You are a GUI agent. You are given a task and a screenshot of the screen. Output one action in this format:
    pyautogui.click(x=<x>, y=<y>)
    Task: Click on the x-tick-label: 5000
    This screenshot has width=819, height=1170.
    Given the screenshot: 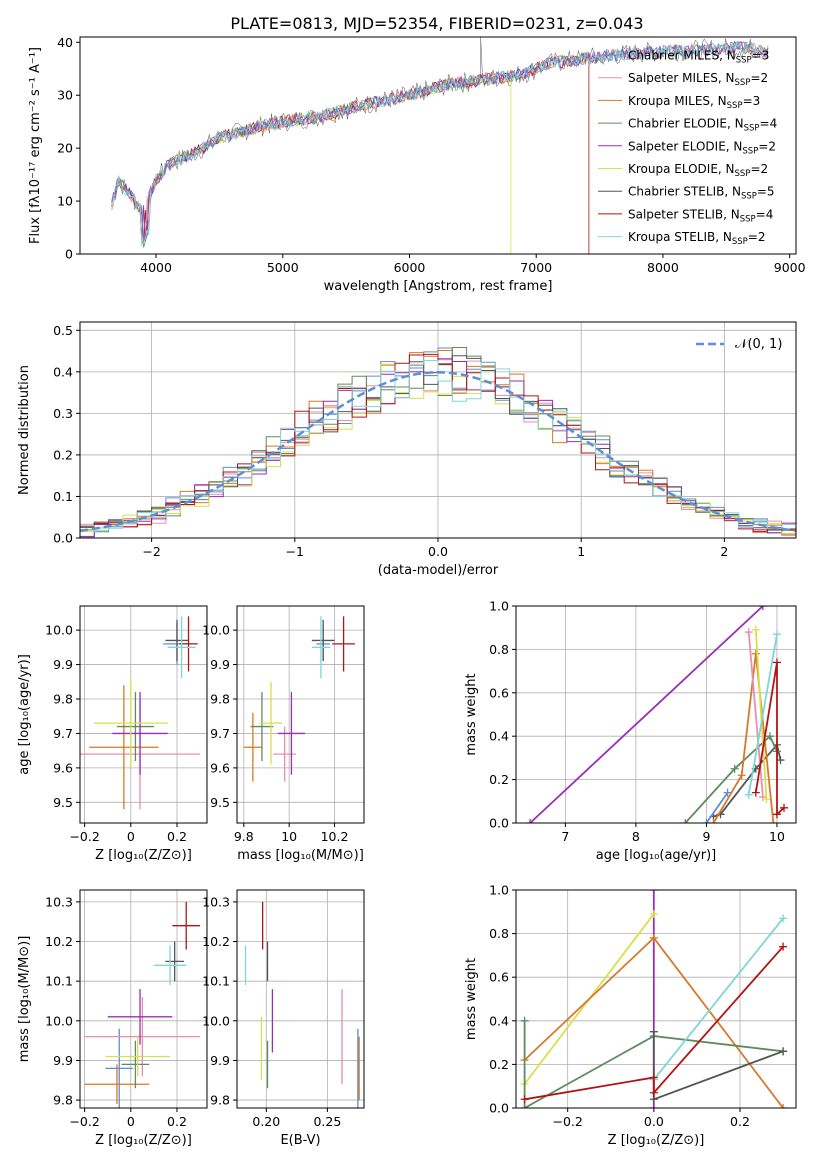 What is the action you would take?
    pyautogui.click(x=283, y=267)
    